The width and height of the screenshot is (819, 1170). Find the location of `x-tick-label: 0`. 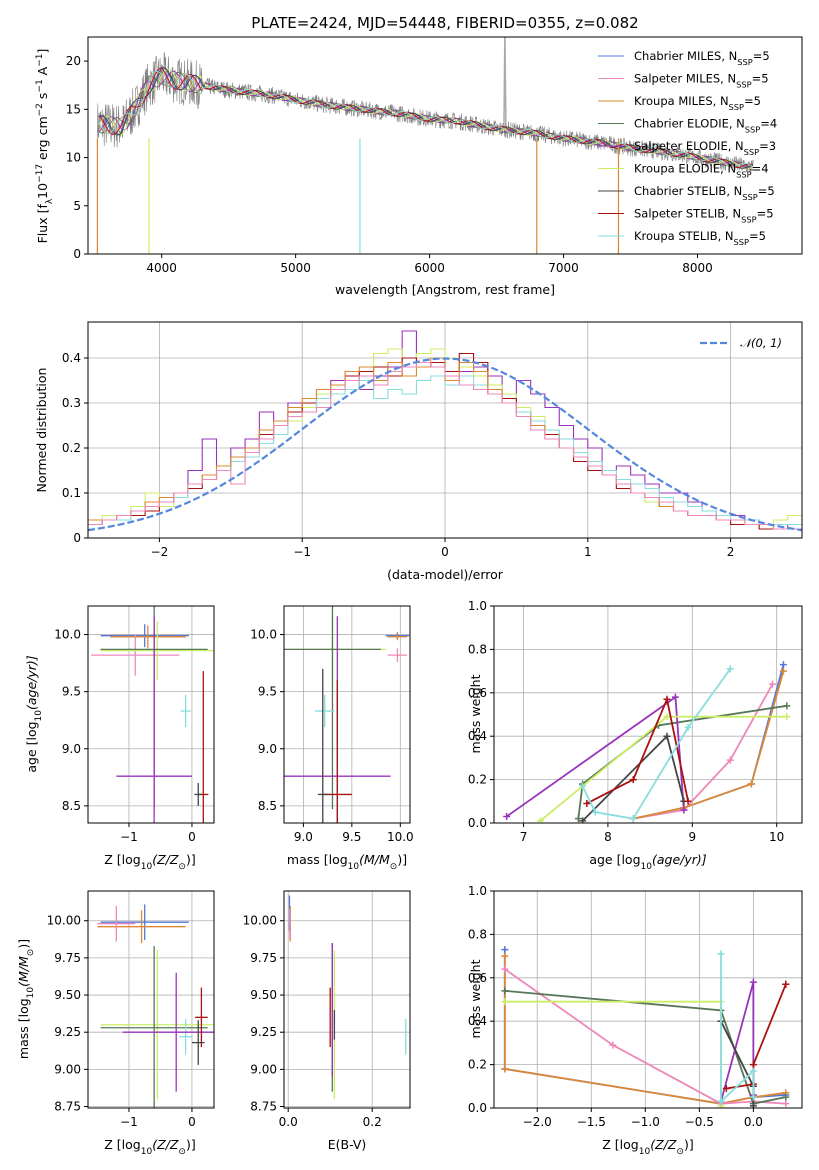

x-tick-label: 0 is located at coordinates (192, 837).